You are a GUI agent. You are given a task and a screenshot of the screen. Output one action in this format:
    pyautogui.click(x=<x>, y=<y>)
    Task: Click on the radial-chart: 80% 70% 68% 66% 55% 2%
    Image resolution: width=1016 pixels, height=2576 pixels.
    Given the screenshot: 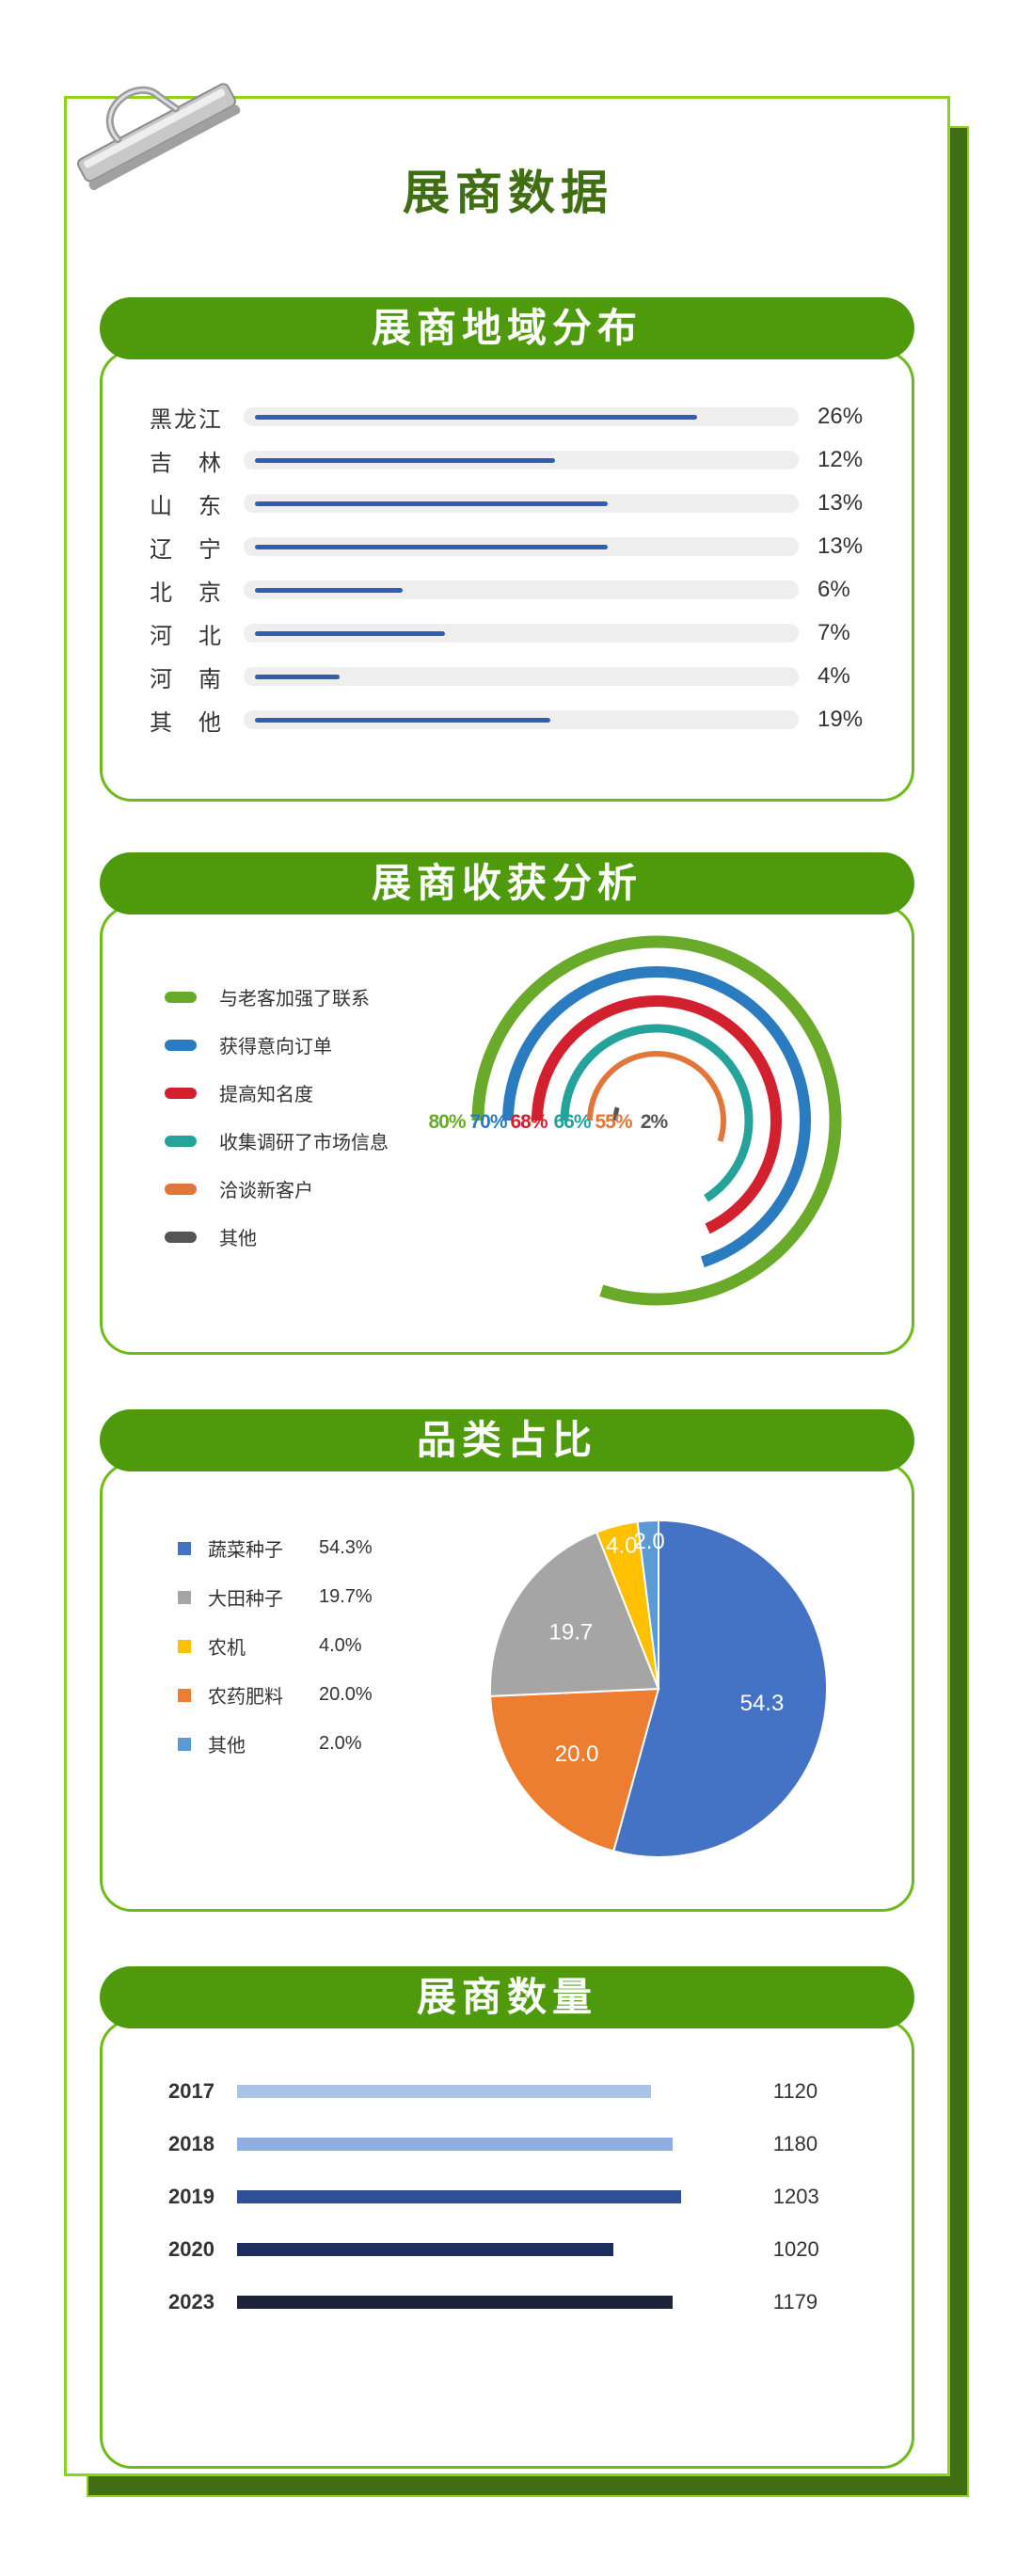 What is the action you would take?
    pyautogui.click(x=635, y=1120)
    